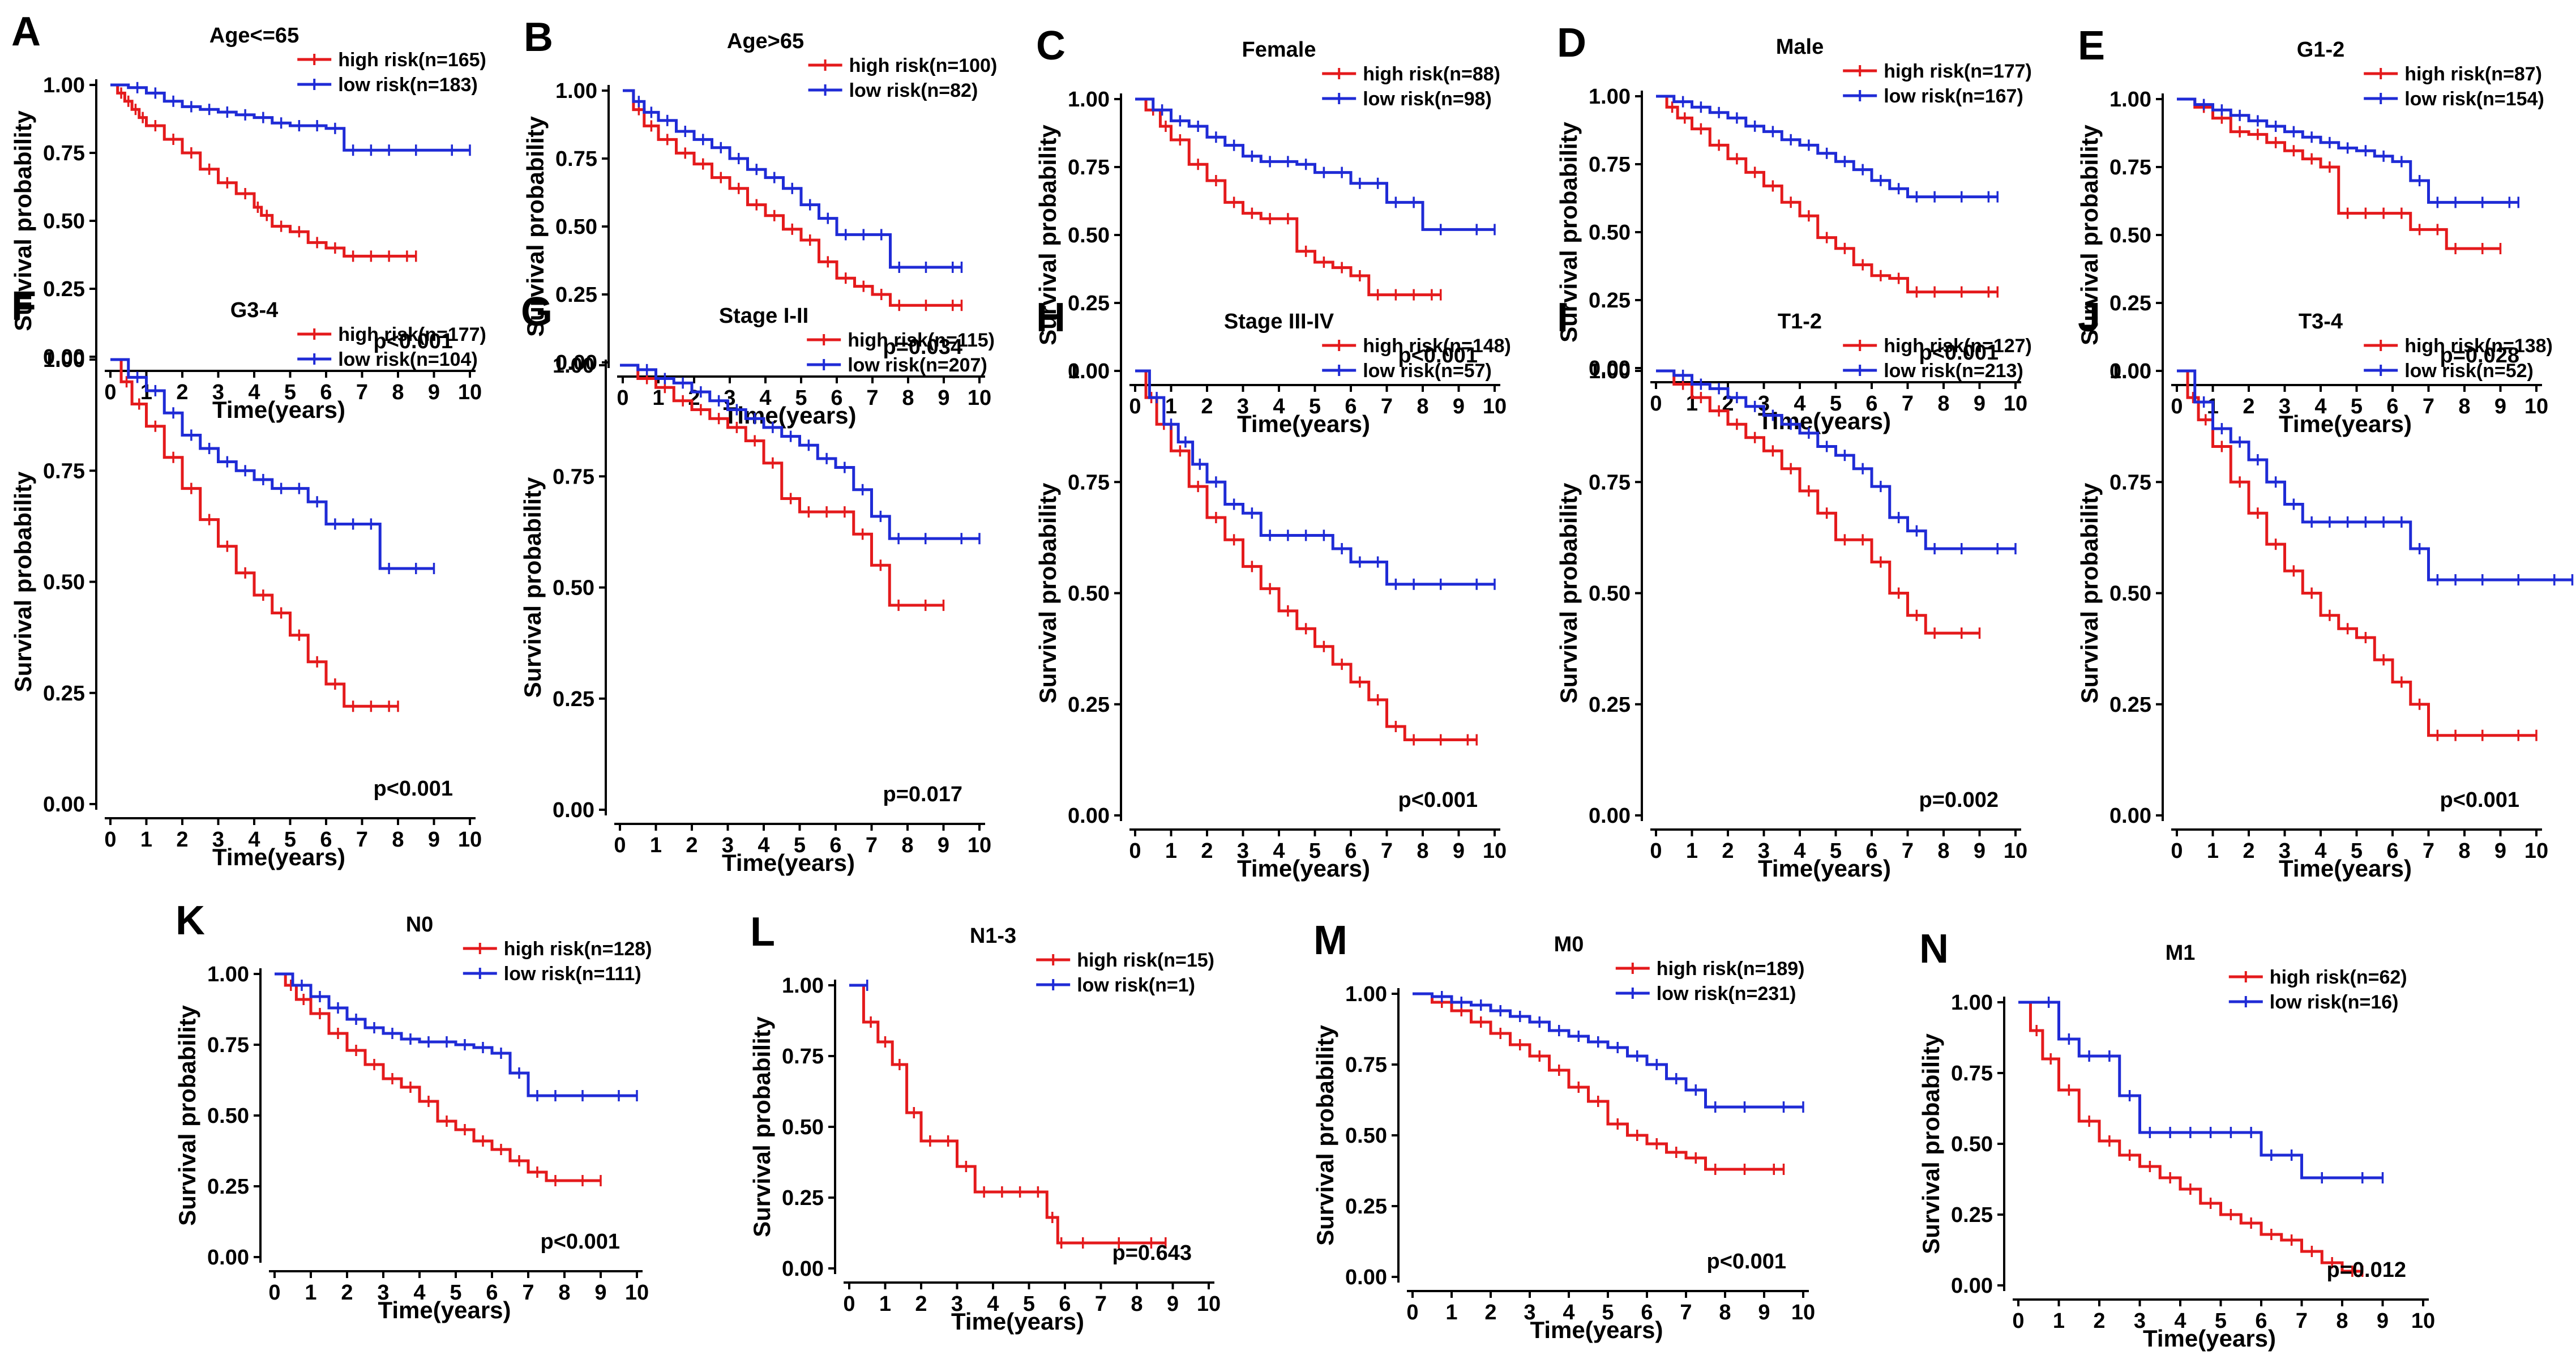  I want to click on legend-label: low risk(n=1), so click(1136, 985).